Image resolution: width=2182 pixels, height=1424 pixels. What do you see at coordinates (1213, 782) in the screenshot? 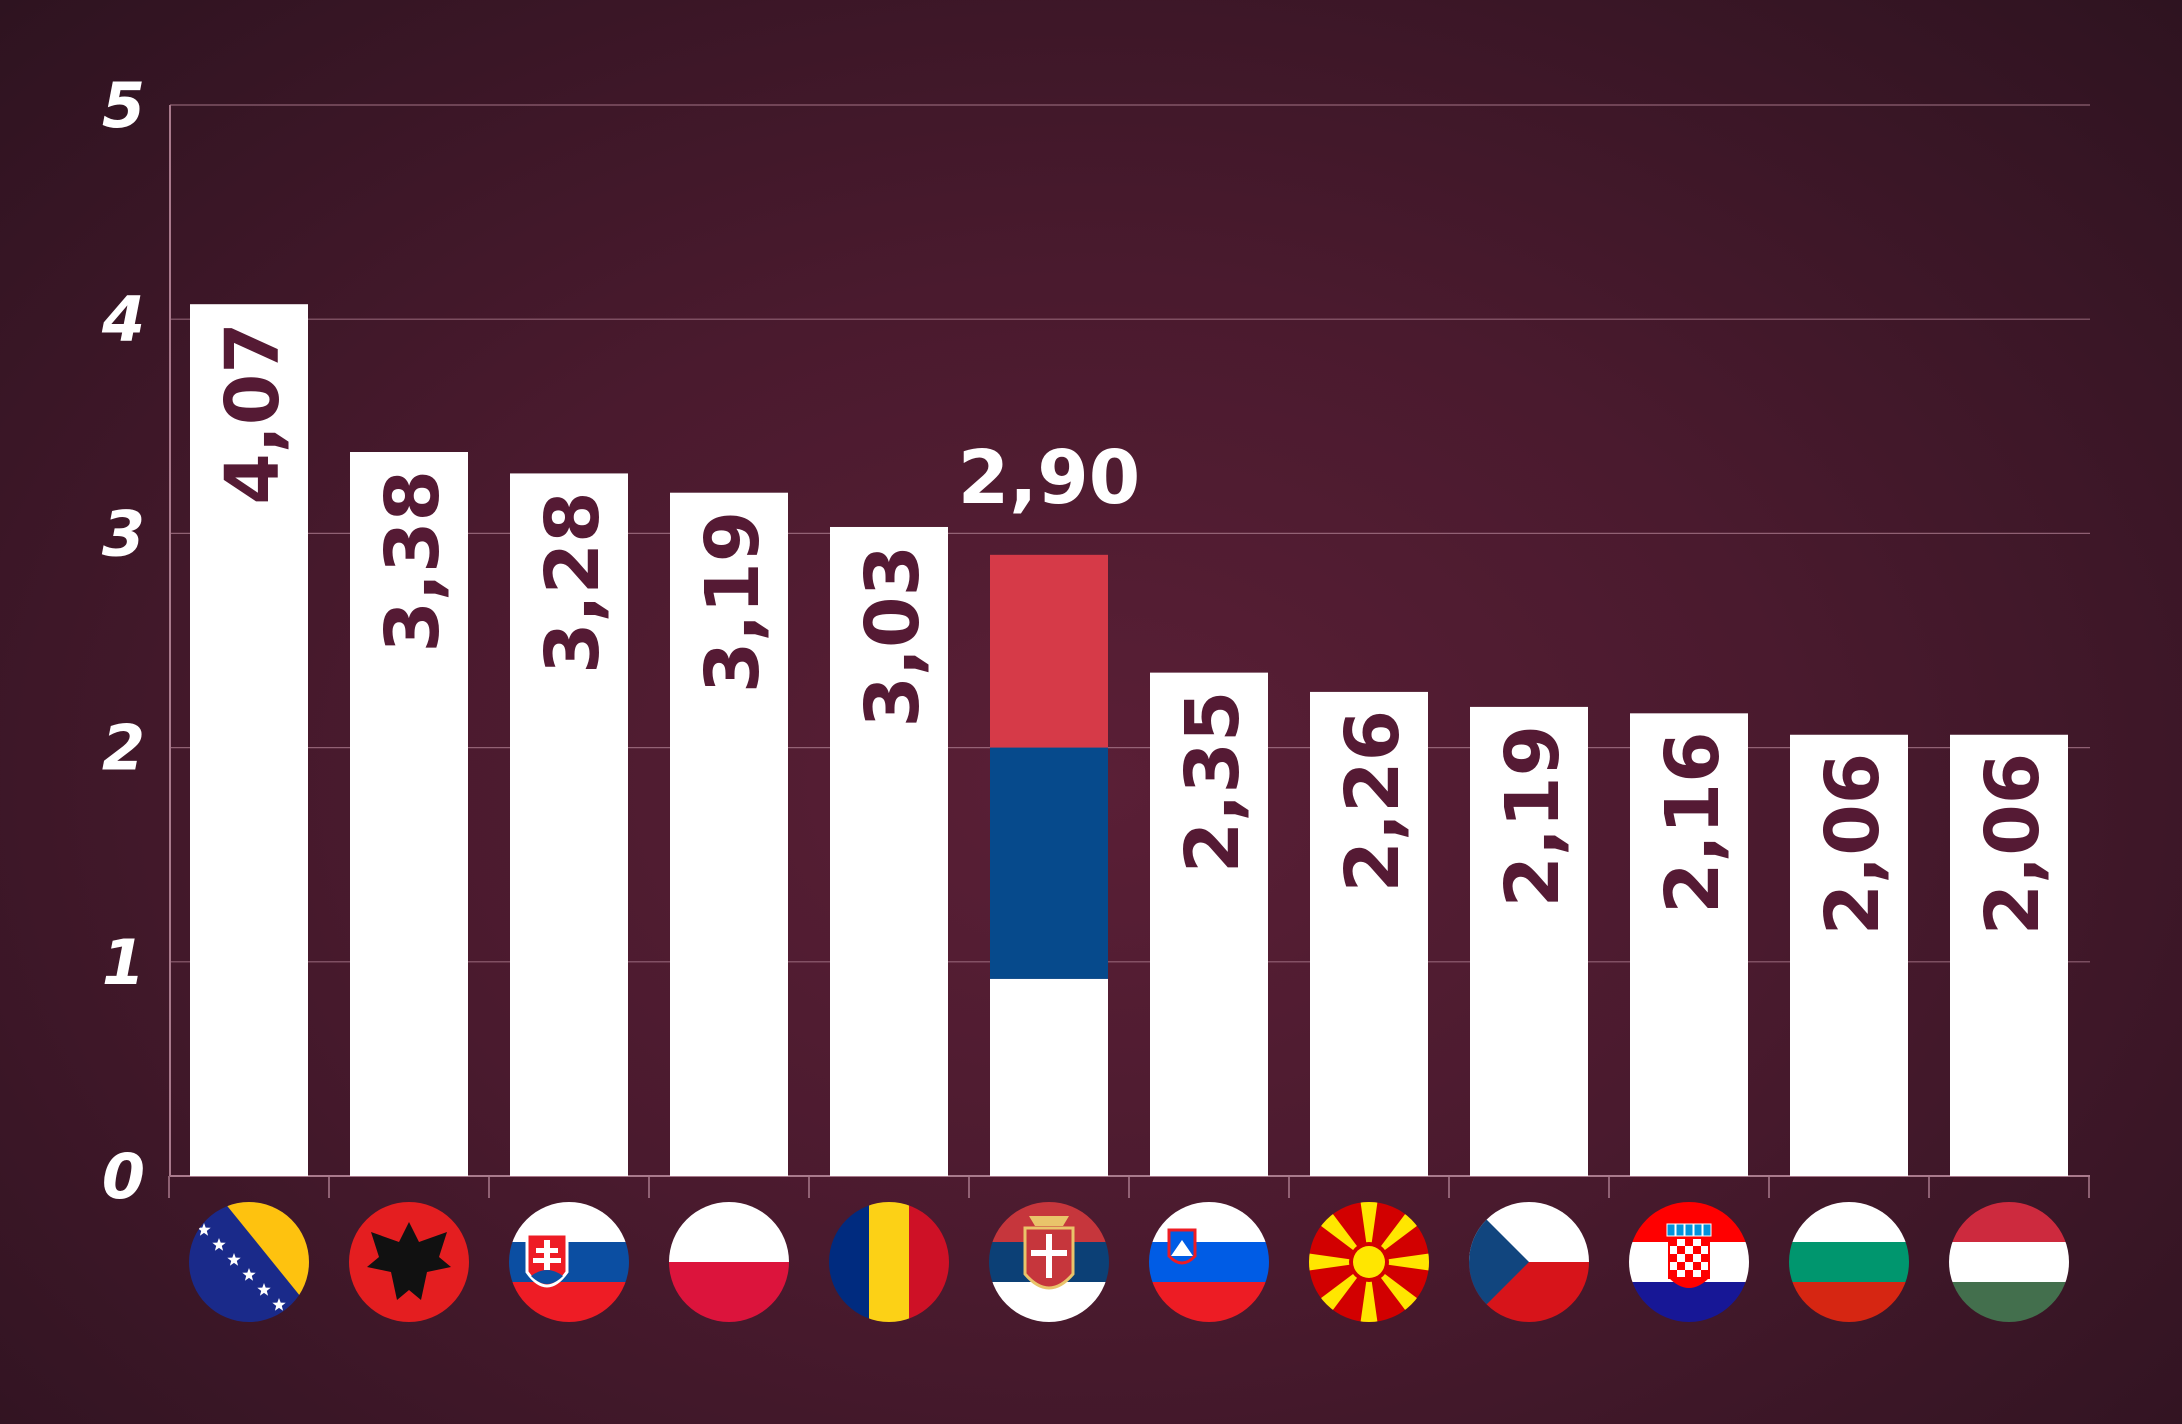
I see `value-label: 2,35` at bounding box center [1213, 782].